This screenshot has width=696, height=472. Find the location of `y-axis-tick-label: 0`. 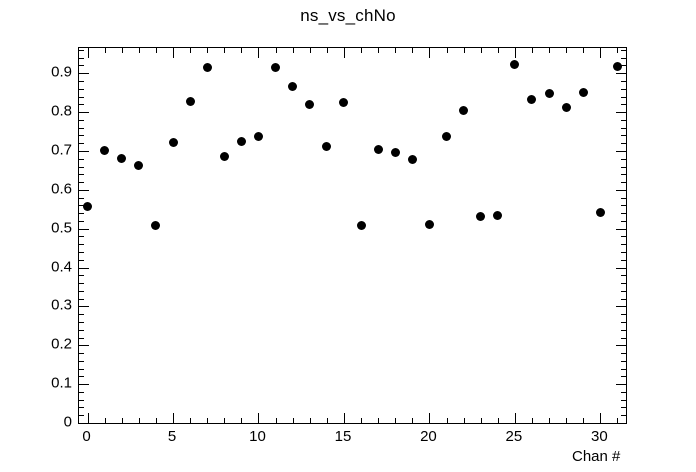

y-axis-tick-label: 0 is located at coordinates (67, 422).